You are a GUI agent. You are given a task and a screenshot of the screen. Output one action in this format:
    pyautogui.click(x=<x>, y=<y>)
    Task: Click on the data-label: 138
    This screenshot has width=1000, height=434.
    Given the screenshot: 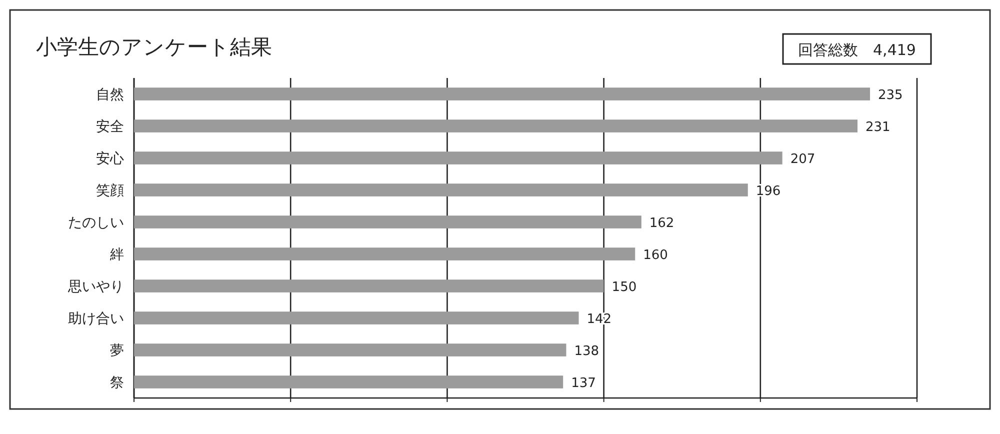 What is the action you would take?
    pyautogui.click(x=587, y=351)
    